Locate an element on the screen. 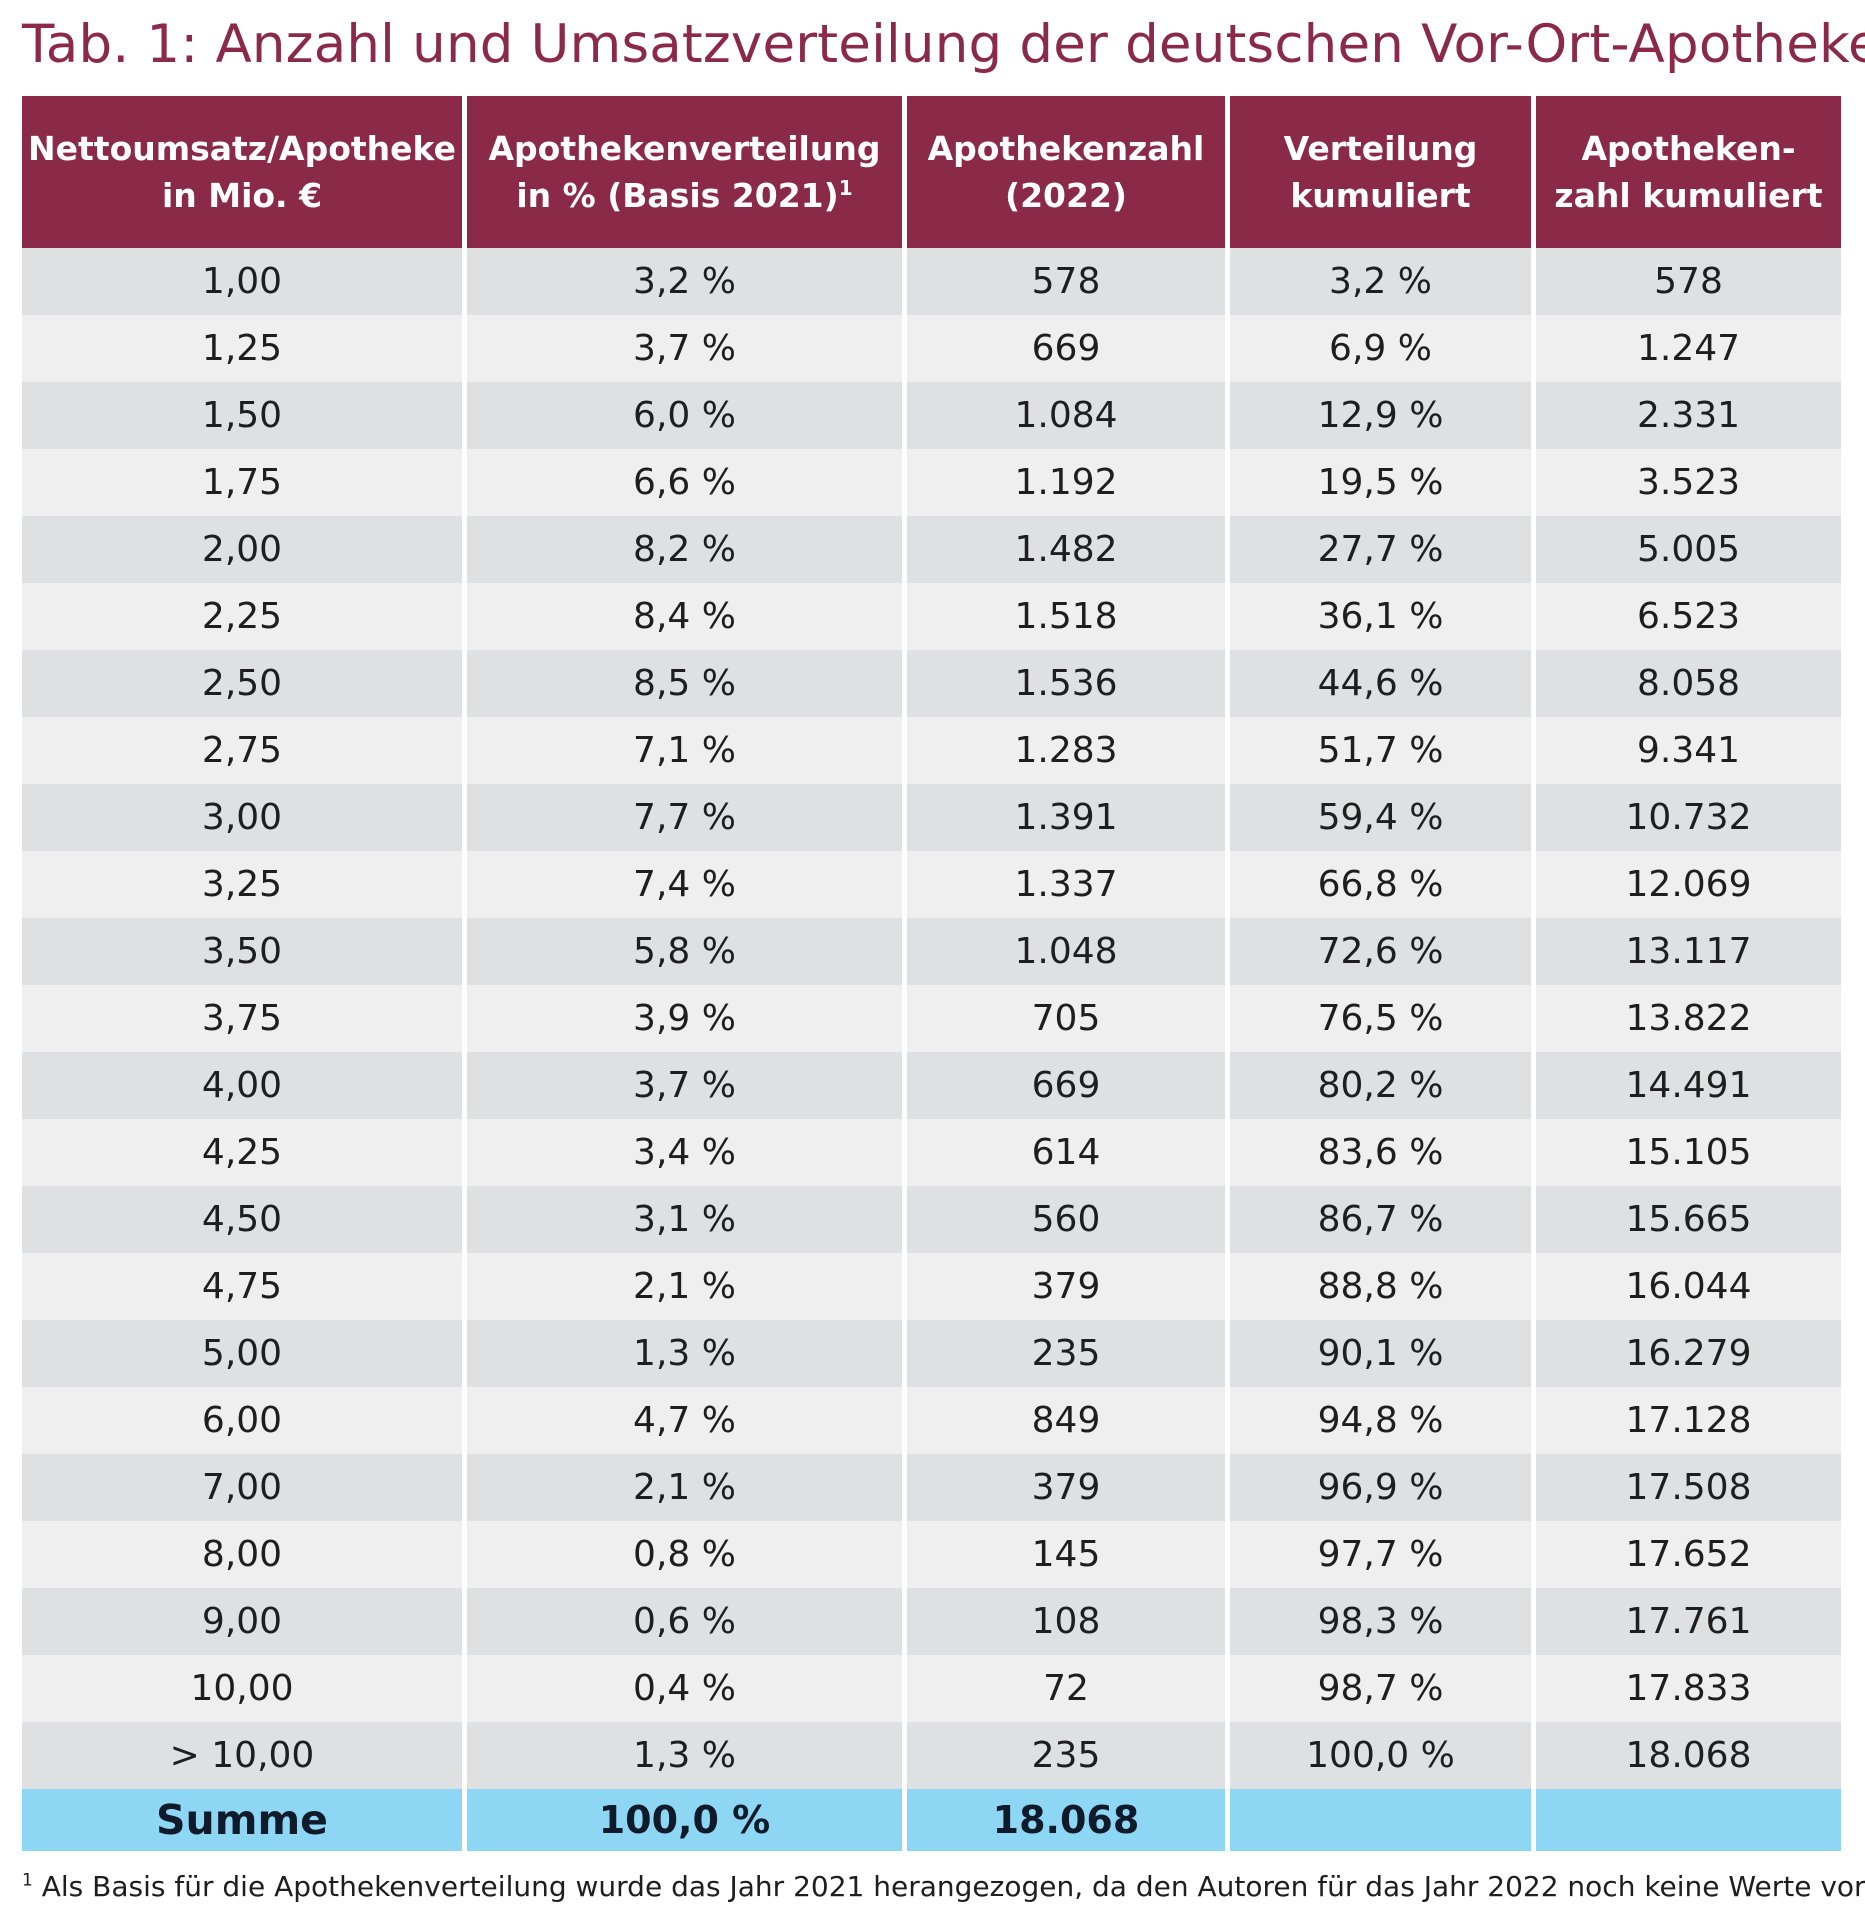 The width and height of the screenshot is (1865, 1932). table-row: 1,75 6,6 % 1.192 19,5 % 3.523 is located at coordinates (931, 482).